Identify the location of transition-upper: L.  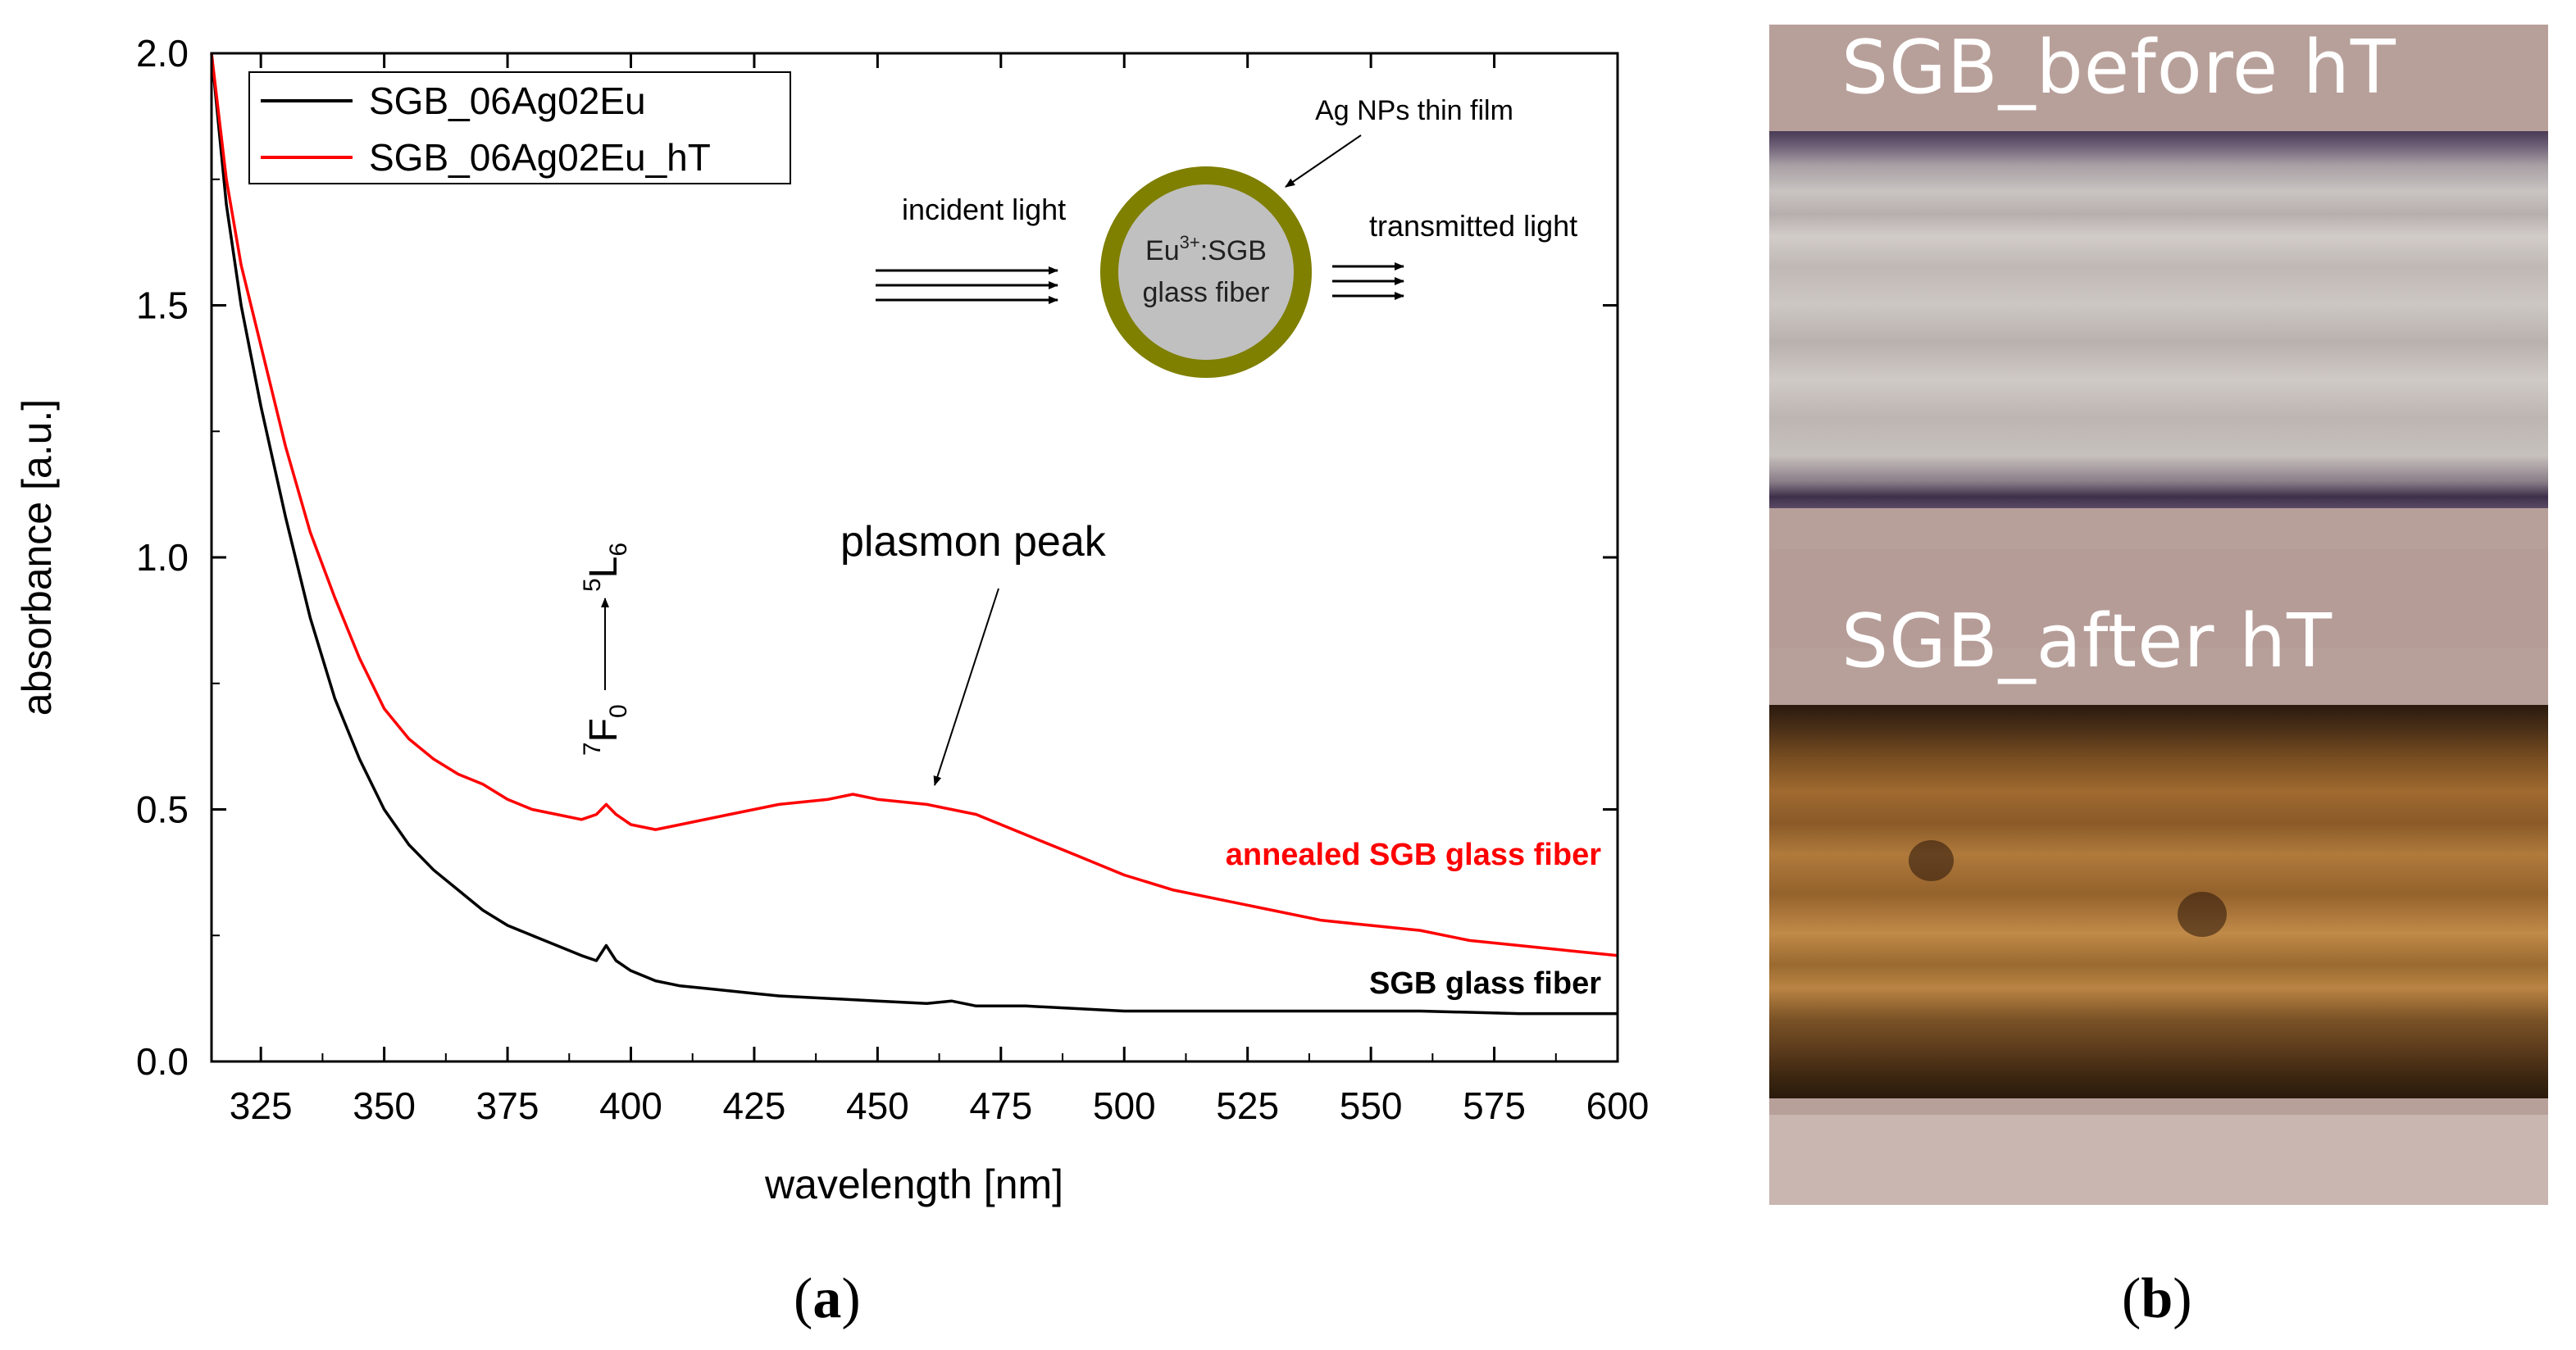
(604, 568).